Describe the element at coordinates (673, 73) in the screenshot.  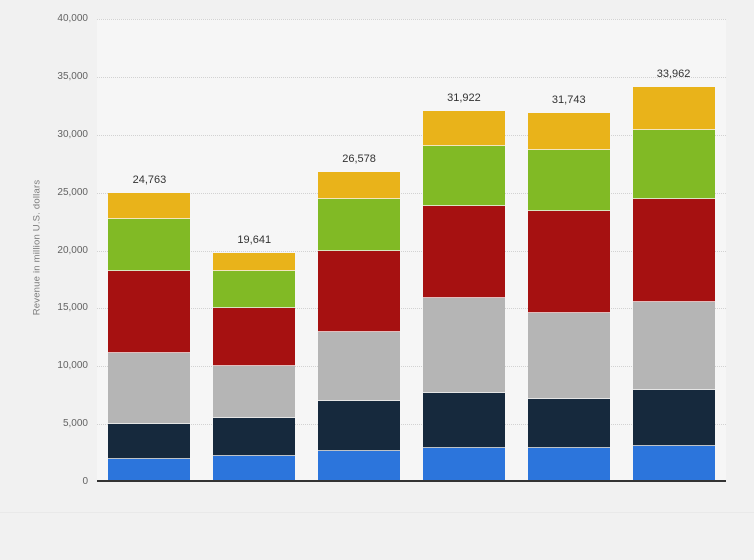
I see `bar-total-label: 33,962` at that location.